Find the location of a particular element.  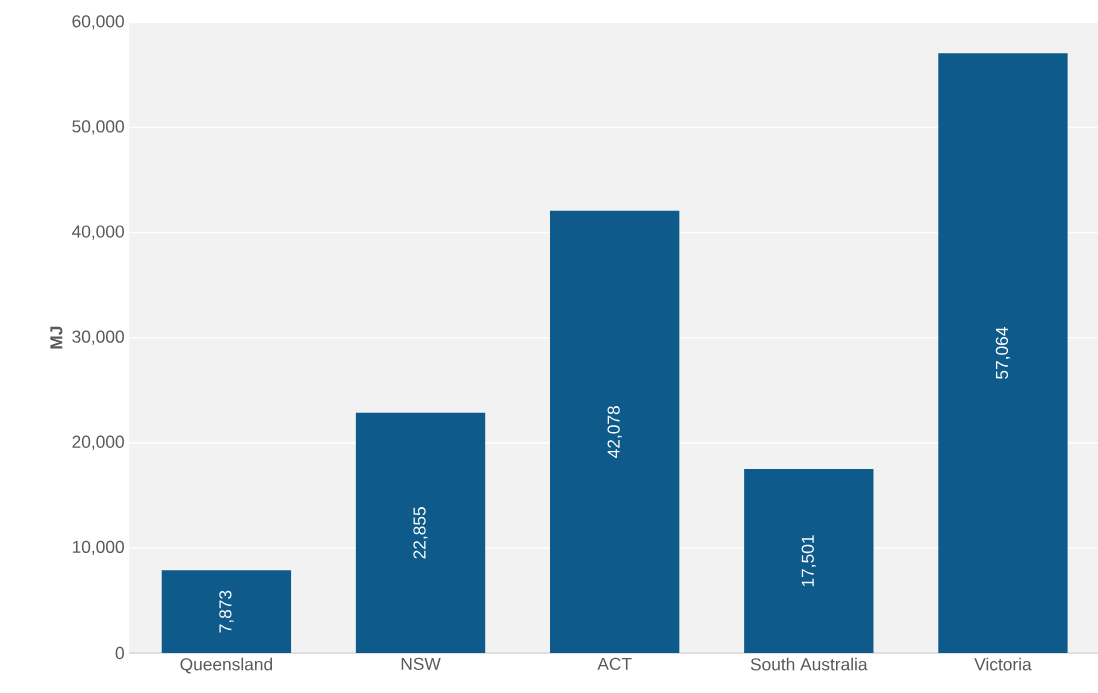

data-label: 22,855 is located at coordinates (420, 533).